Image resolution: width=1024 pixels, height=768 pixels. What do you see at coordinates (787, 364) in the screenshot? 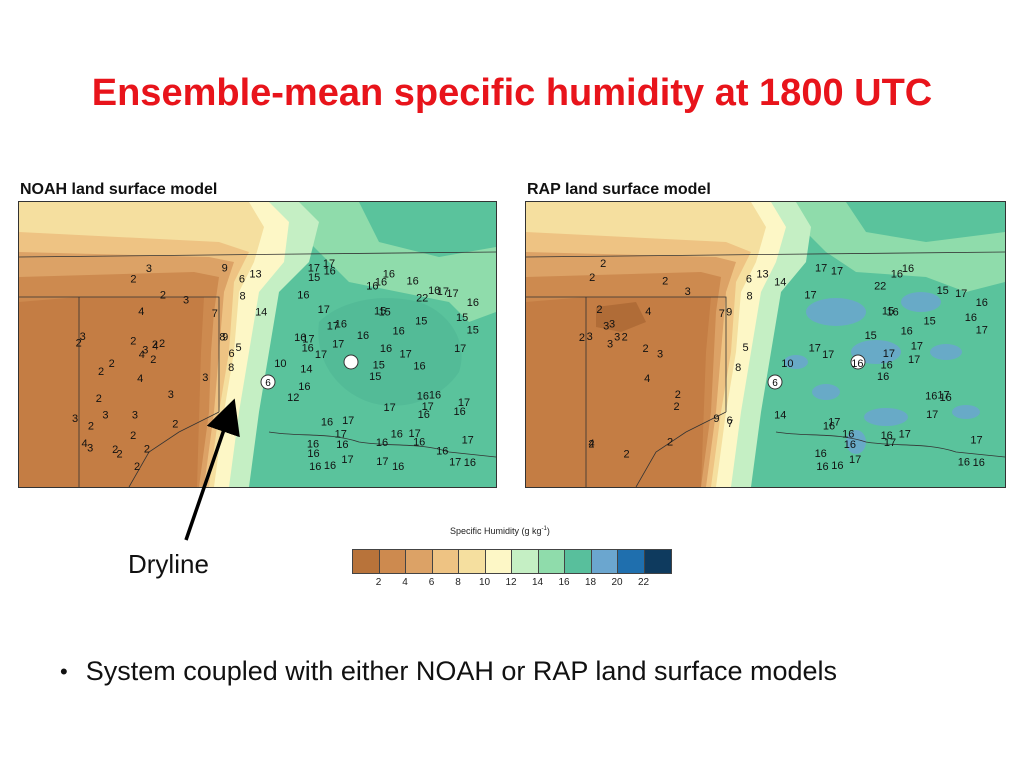
I see `contour-value-label: 10` at bounding box center [787, 364].